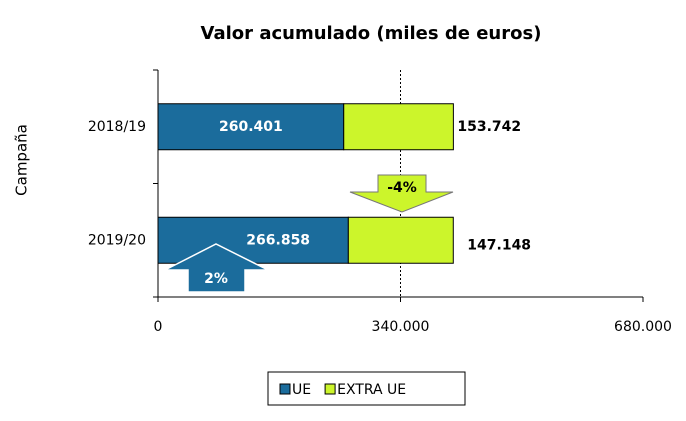  What do you see at coordinates (117, 240) in the screenshot?
I see `y-tick-label: 2019/20` at bounding box center [117, 240].